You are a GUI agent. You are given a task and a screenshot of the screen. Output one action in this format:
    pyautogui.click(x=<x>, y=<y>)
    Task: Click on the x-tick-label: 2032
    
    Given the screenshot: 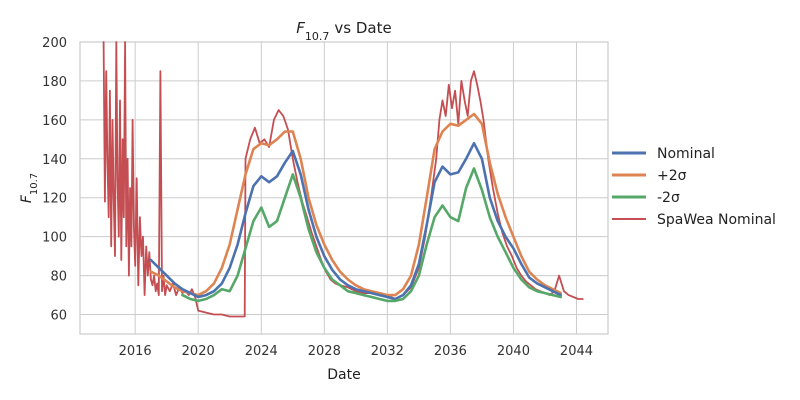 What is the action you would take?
    pyautogui.click(x=387, y=351)
    